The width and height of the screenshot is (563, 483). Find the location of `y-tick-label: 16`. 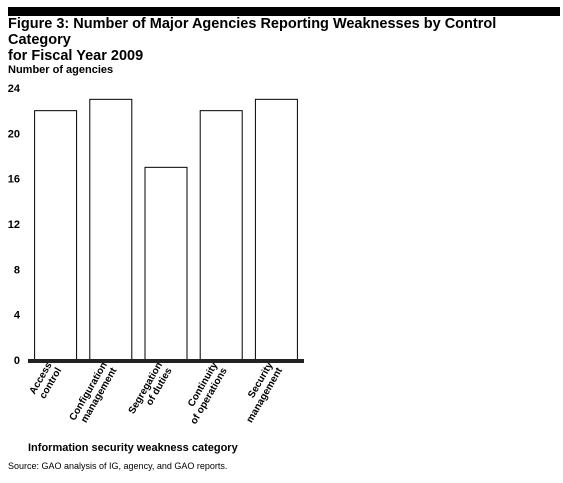

y-tick-label: 16 is located at coordinates (14, 180).